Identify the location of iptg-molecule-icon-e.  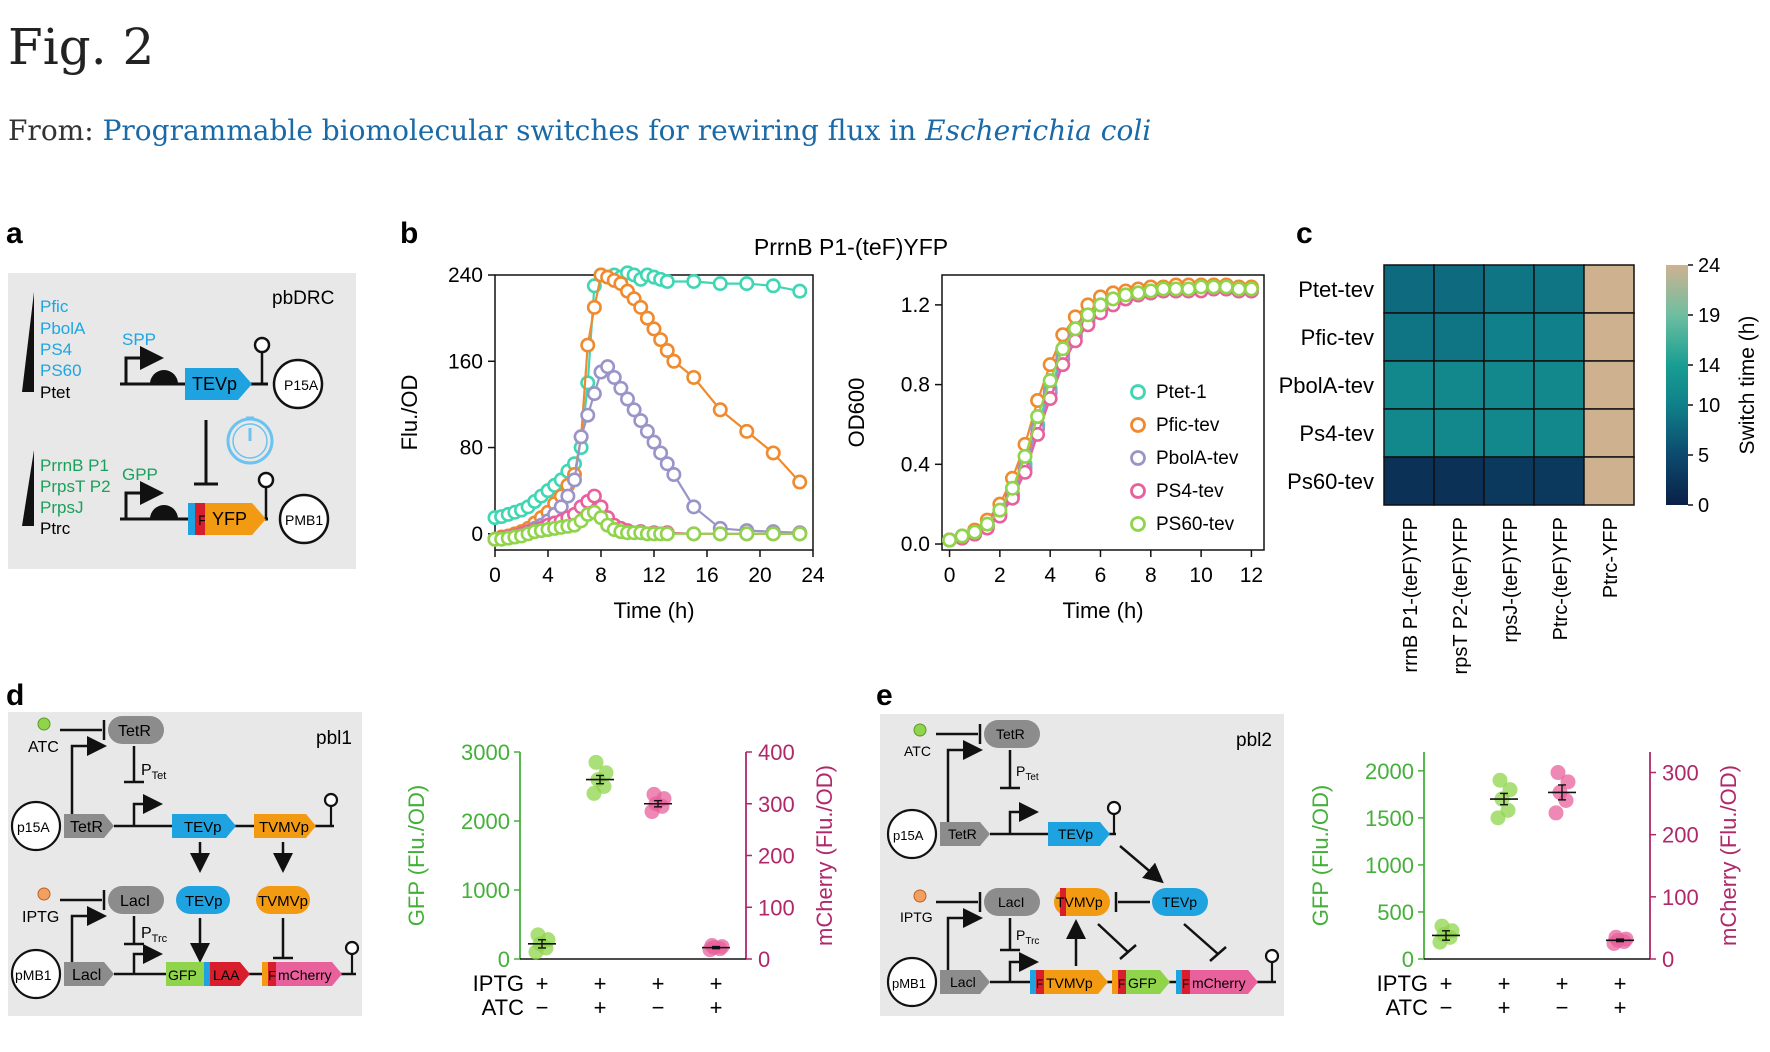
(920, 896).